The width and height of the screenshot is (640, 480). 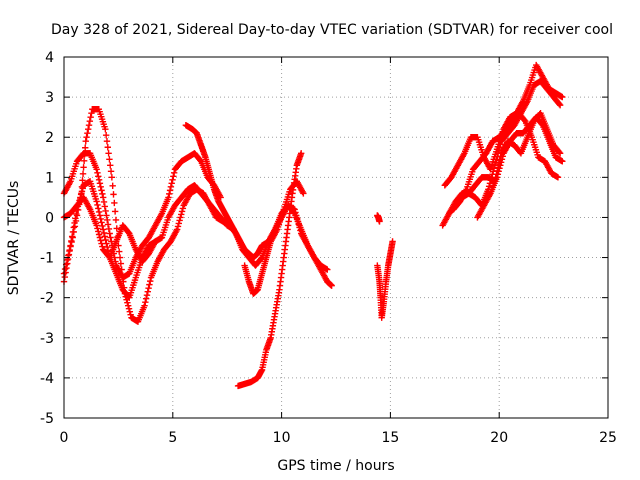 I want to click on x-tick-label: 20, so click(x=499, y=438).